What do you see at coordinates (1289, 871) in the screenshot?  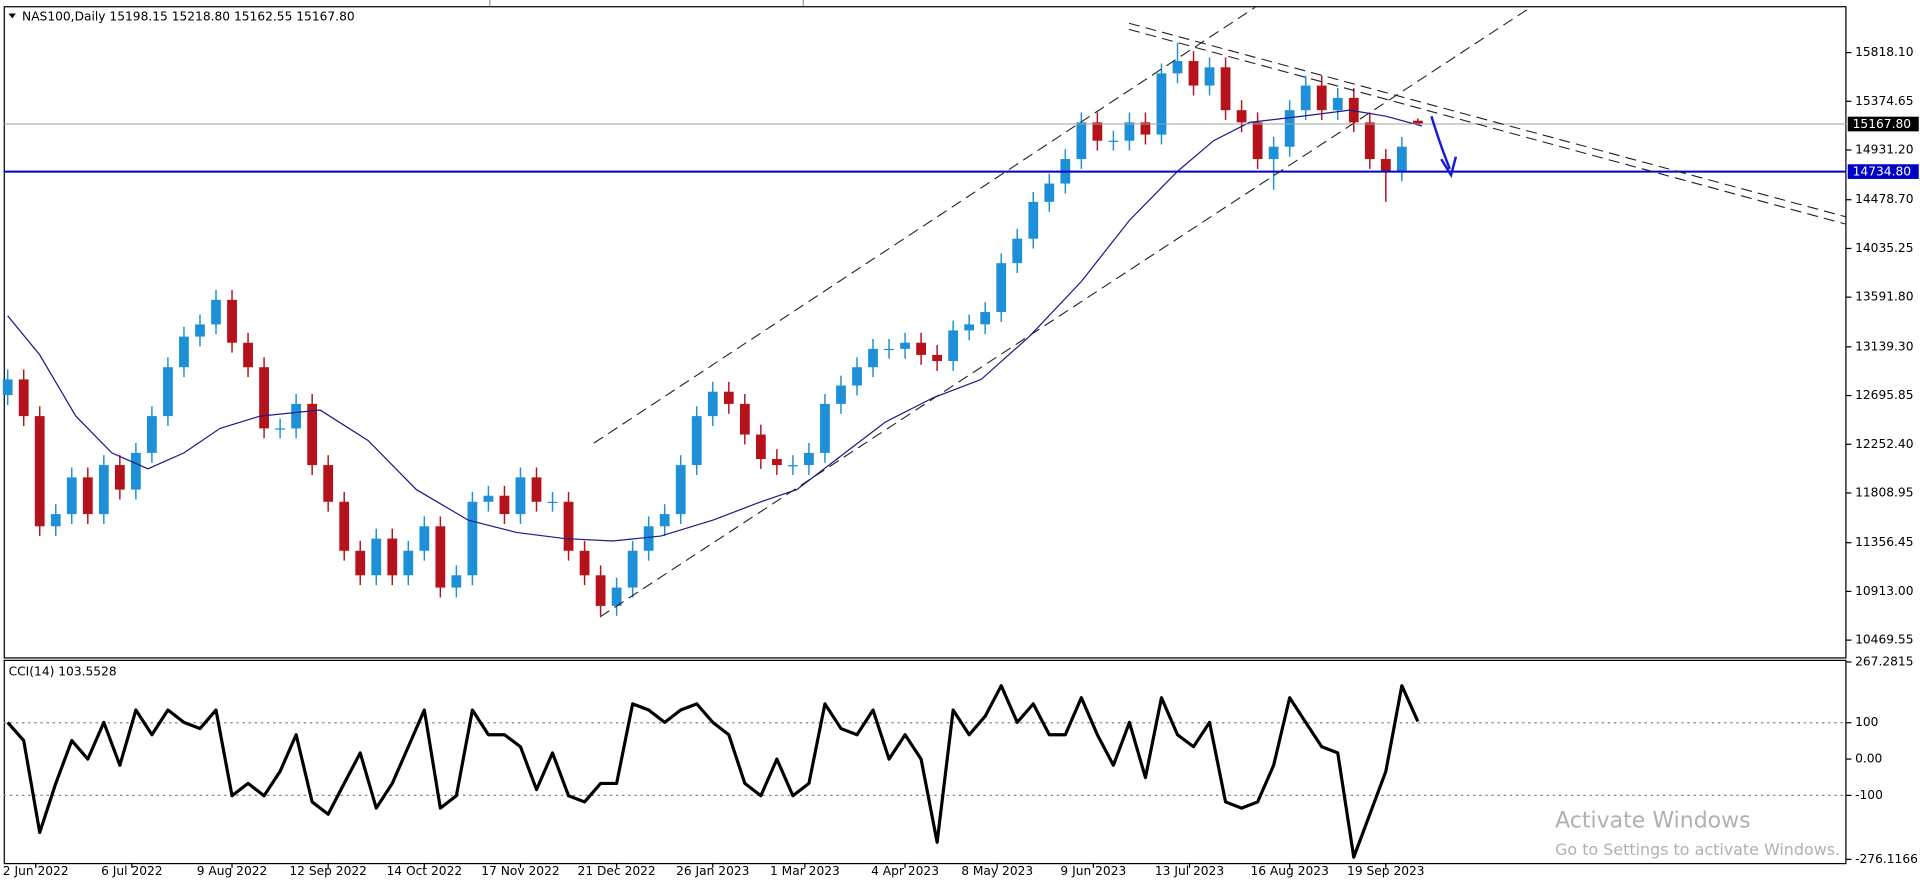 I see `x-tick-label: 16 Aug 2023` at bounding box center [1289, 871].